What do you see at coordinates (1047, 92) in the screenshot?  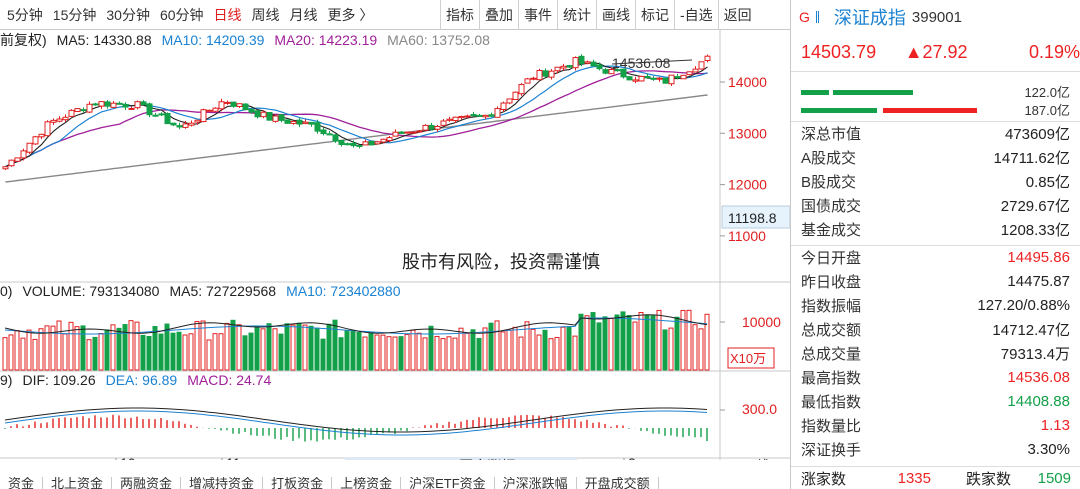 I see `flow-bar-1-label: 122.0亿` at bounding box center [1047, 92].